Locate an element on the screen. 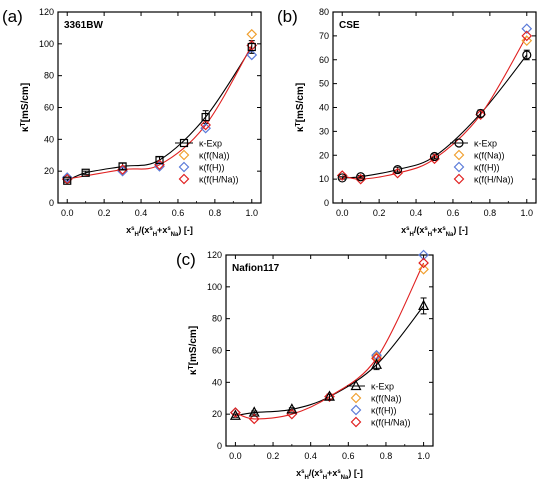  series-name: Nafion117 is located at coordinates (256, 268).